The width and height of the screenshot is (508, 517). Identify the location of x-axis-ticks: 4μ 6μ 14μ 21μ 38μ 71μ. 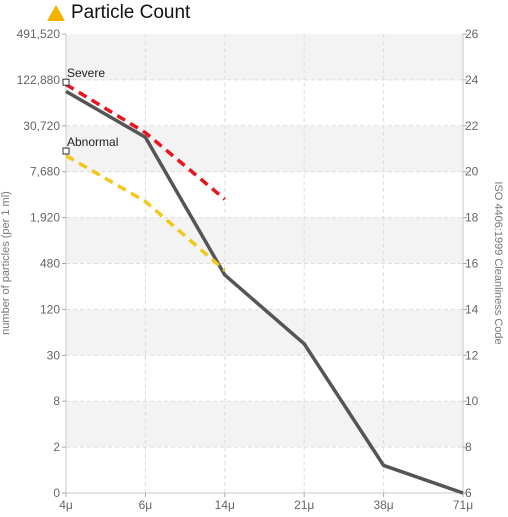
(266, 502).